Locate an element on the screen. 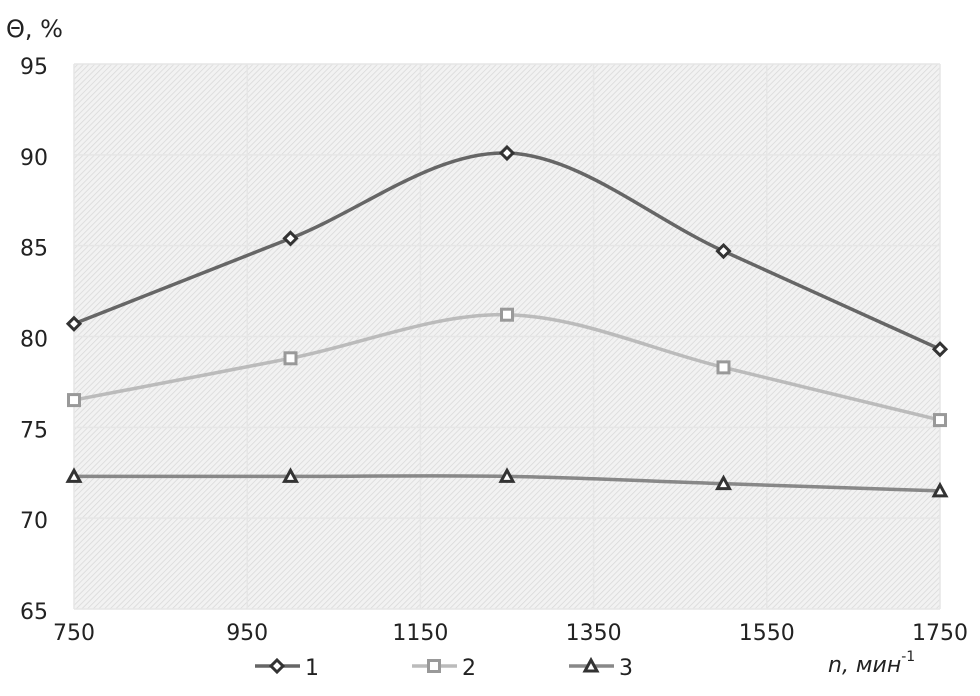 The image size is (980, 696). y-tick-label: 65 is located at coordinates (34, 612).